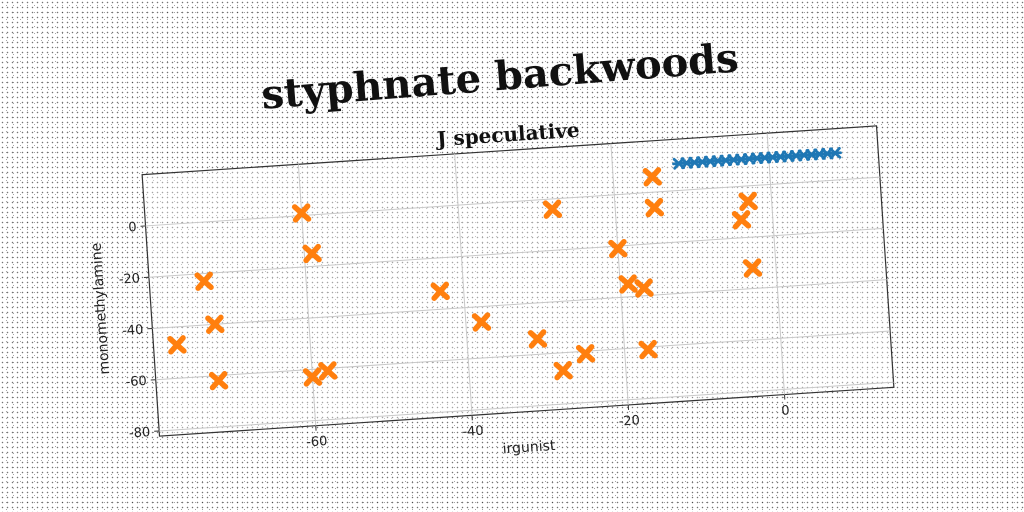 Image resolution: width=1024 pixels, height=512 pixels. What do you see at coordinates (500, 76) in the screenshot?
I see `chart-suptitle: styphnate backwoods` at bounding box center [500, 76].